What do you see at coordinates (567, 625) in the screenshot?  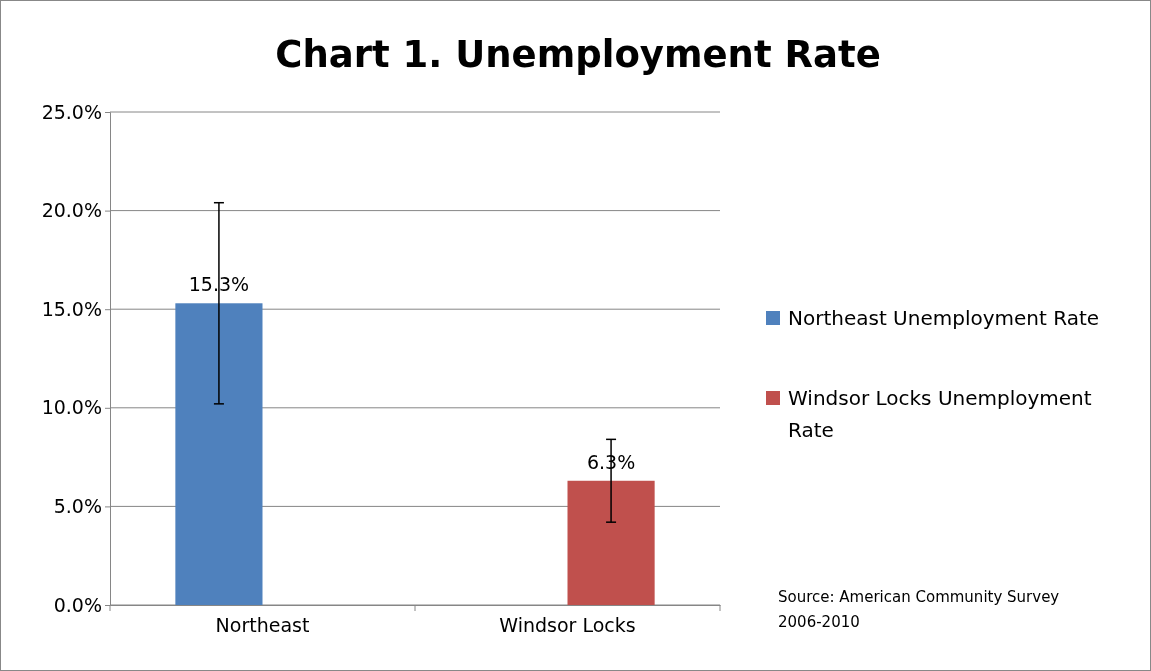 I see `x-tick-label: Windsor Locks` at bounding box center [567, 625].